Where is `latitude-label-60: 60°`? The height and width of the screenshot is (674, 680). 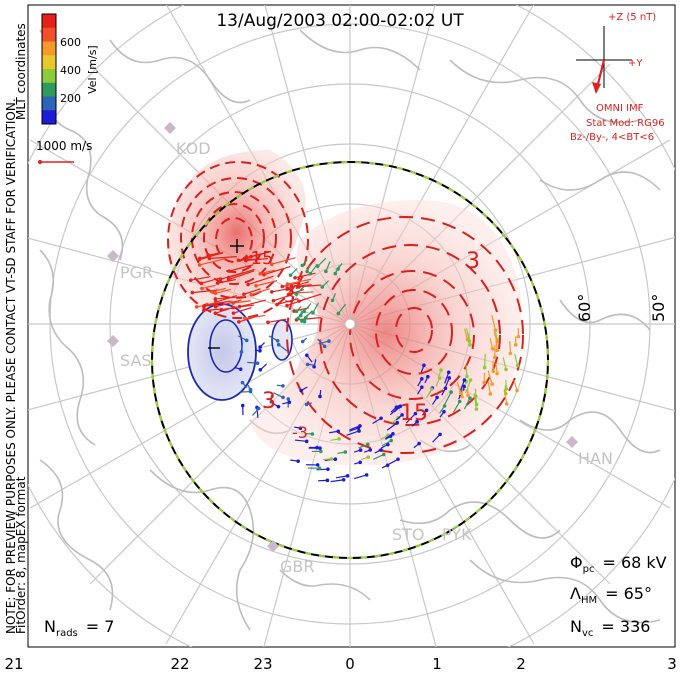
latitude-label-60: 60° is located at coordinates (584, 308).